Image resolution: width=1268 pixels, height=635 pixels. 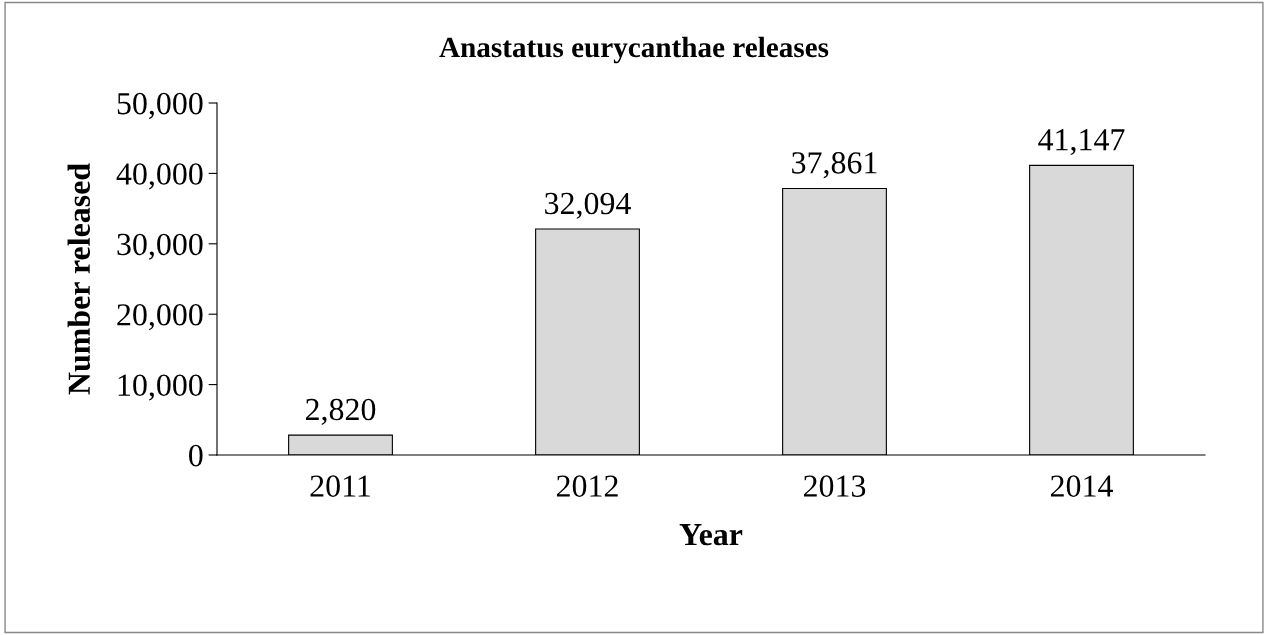 What do you see at coordinates (1081, 486) in the screenshot?
I see `x-tick-label: 2014` at bounding box center [1081, 486].